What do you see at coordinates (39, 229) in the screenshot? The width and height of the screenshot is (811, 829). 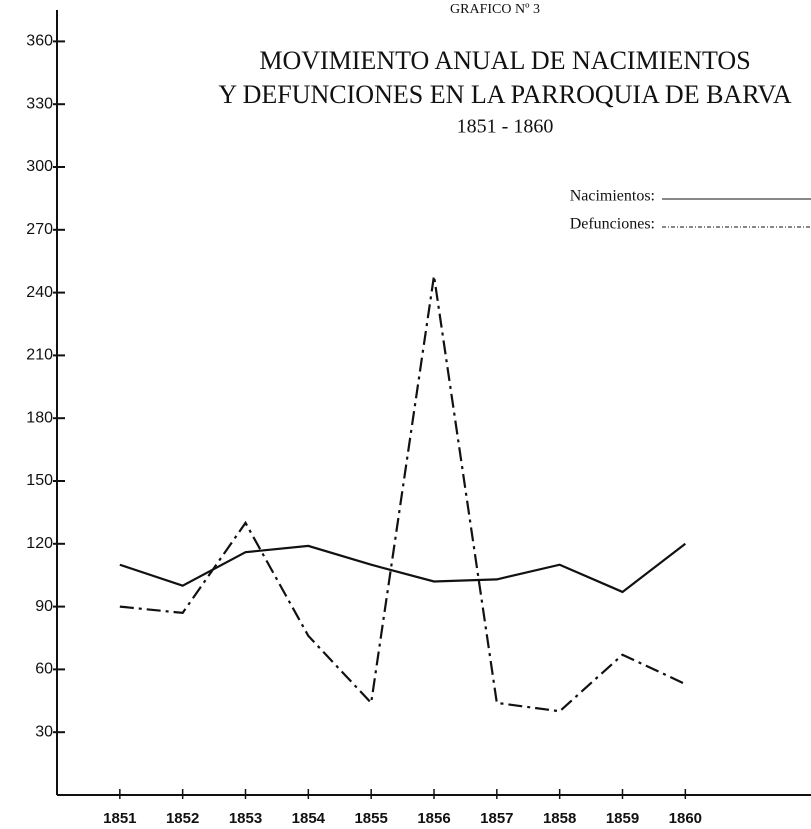 I see `y-tick-label: 270` at bounding box center [39, 229].